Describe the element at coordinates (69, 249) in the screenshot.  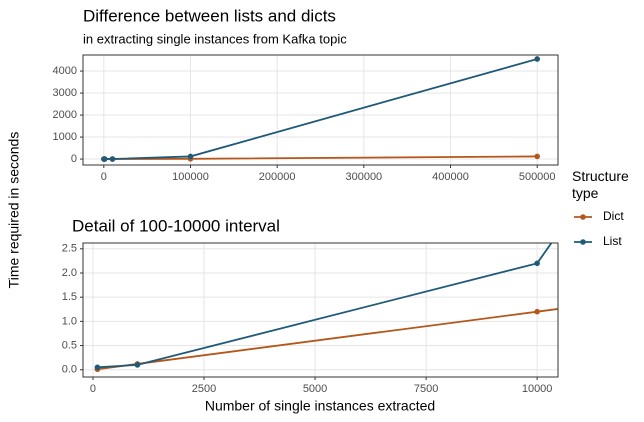
I see `y-tick-label: 2.5` at that location.